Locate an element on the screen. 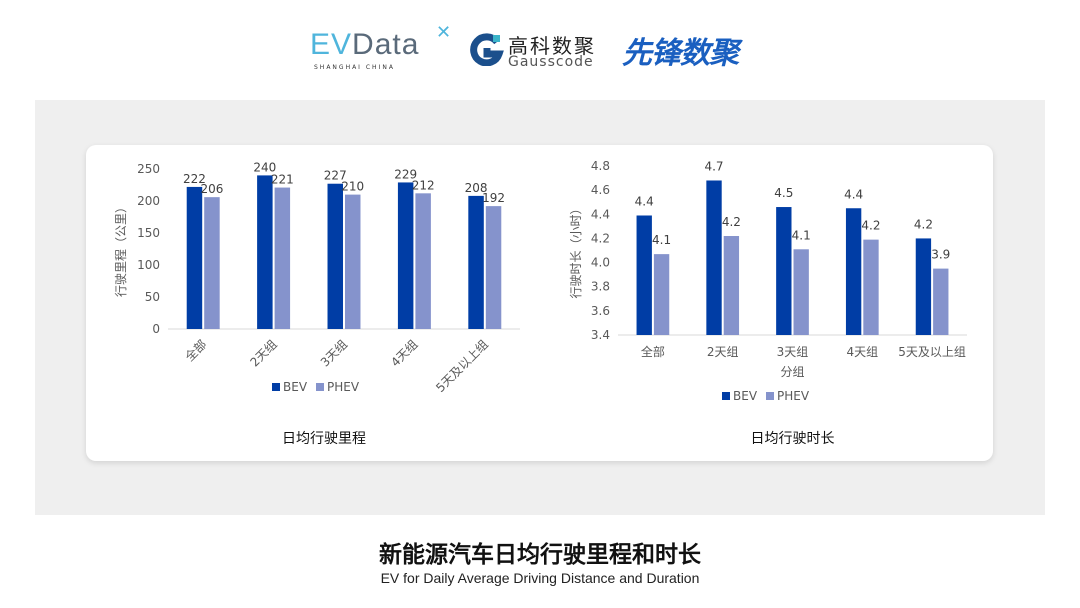  y-tick-label: 150 is located at coordinates (148, 233).